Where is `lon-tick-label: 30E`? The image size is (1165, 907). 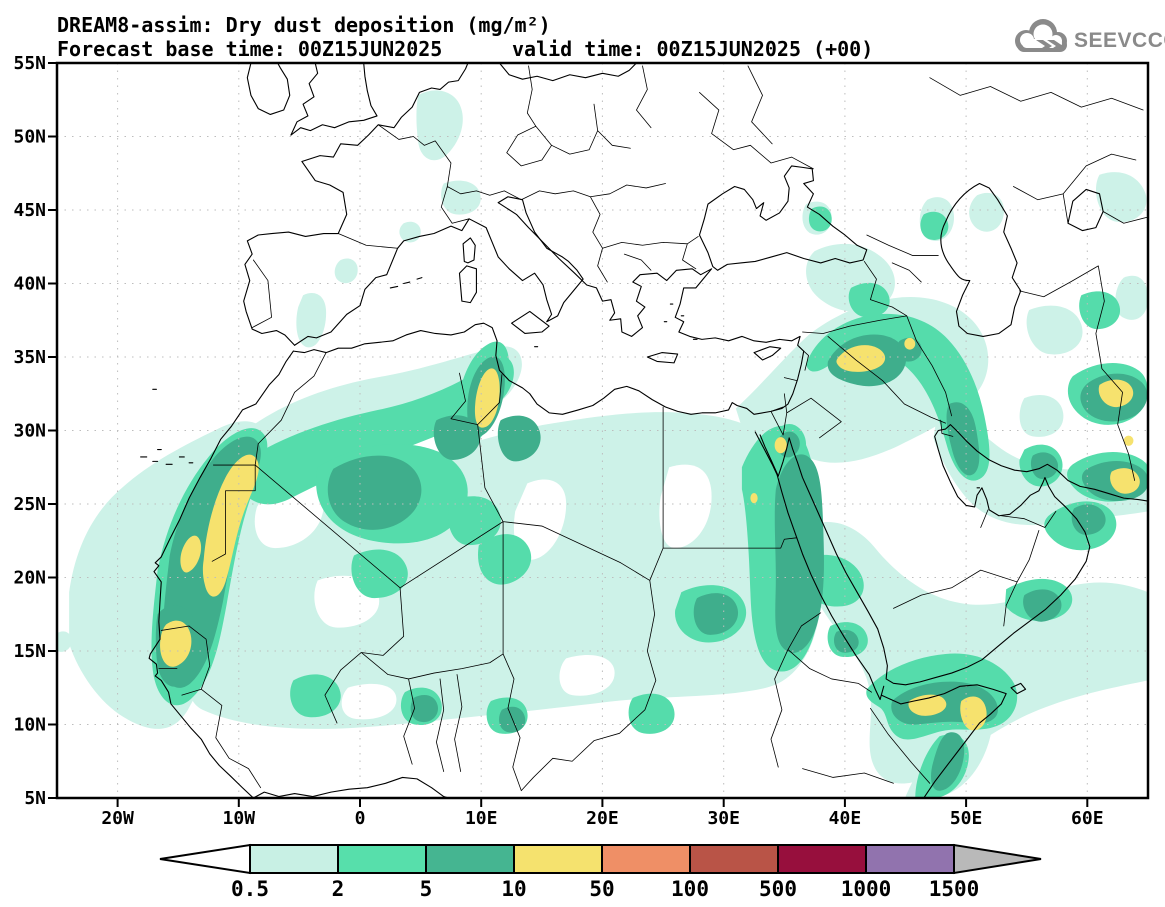 lon-tick-label: 30E is located at coordinates (723, 818).